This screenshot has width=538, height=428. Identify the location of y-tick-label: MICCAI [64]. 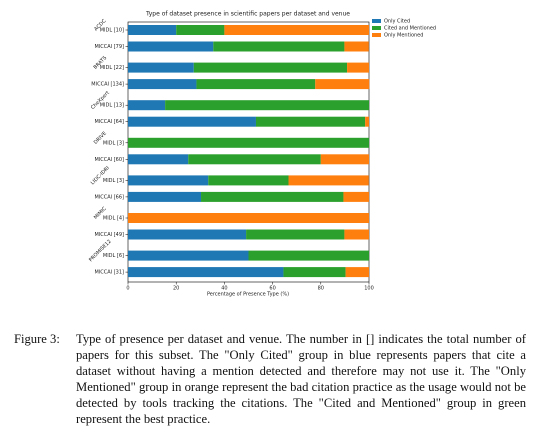
(109, 122).